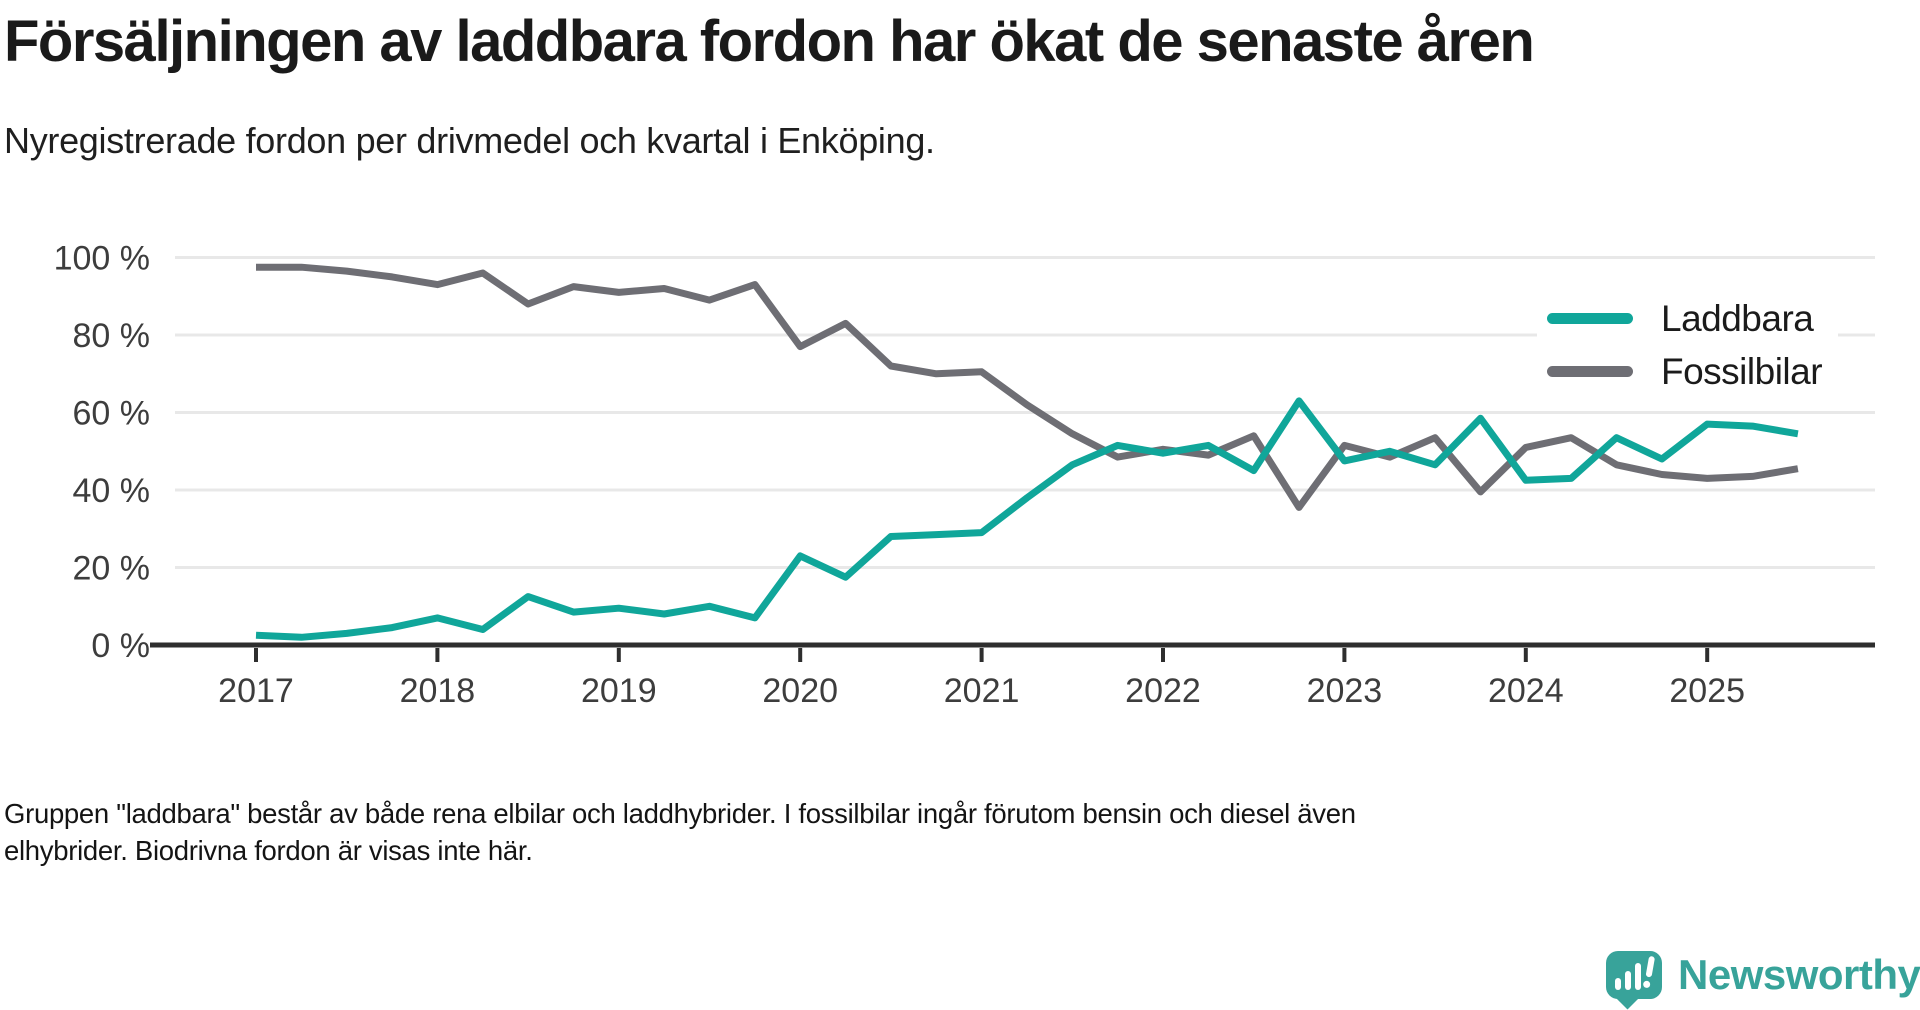  I want to click on x-axis-tick-label: 2023, so click(1345, 691).